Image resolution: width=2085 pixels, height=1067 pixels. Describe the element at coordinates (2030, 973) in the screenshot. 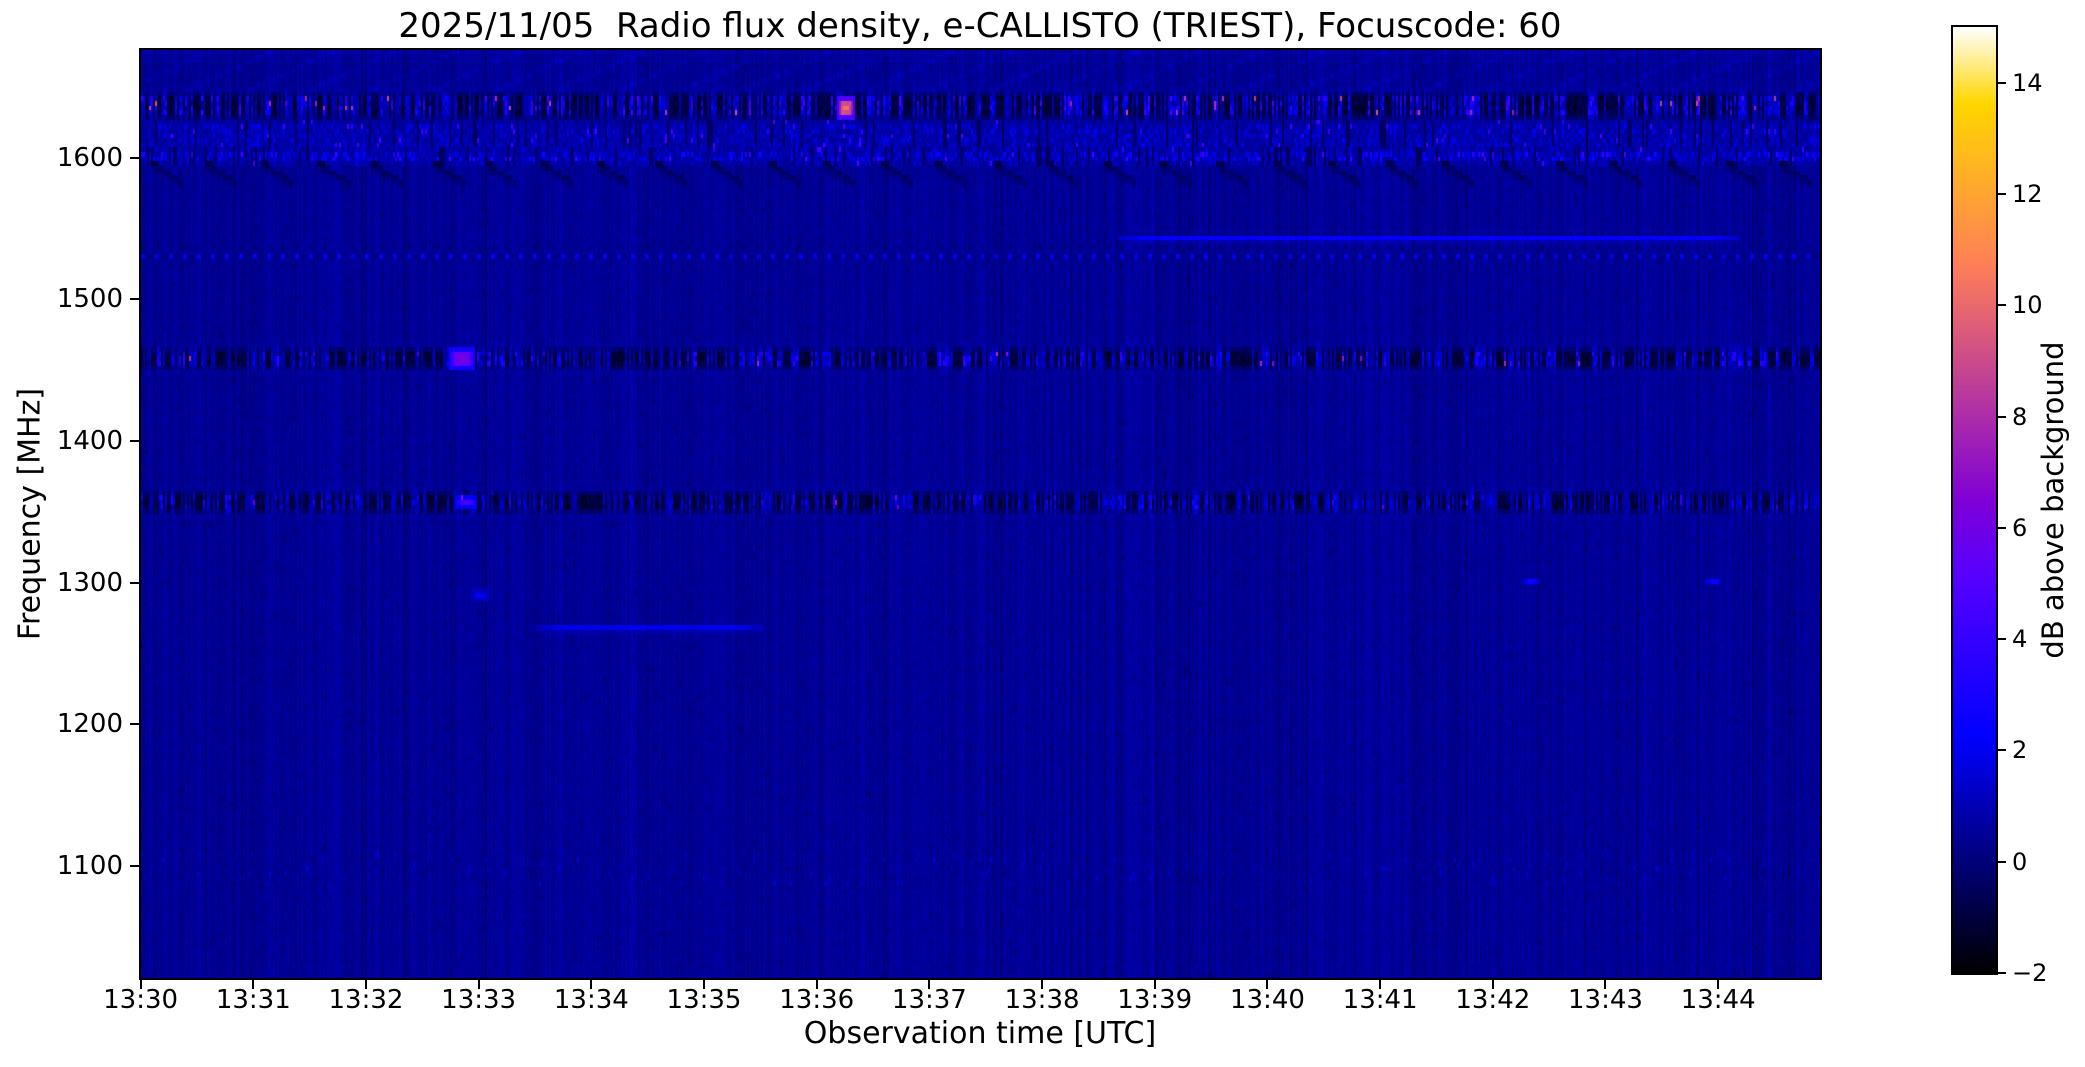

I see `colorbar-tick-label: −2` at that location.